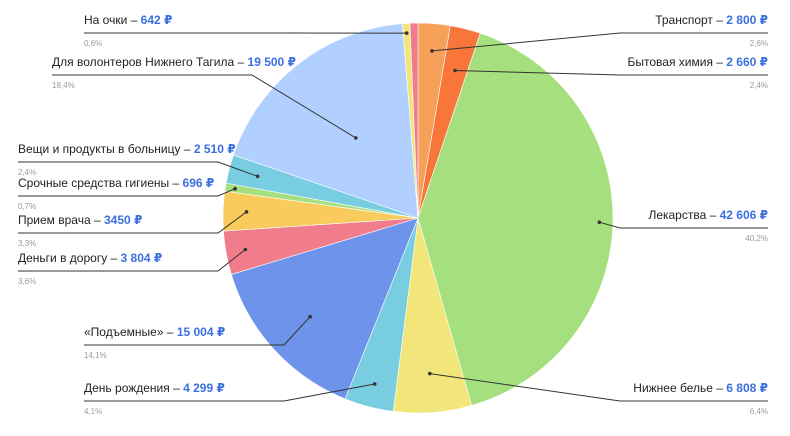 This screenshot has height=436, width=790. I want to click on slice-label: Деньги в дорогу – 3 804 ₽, so click(90, 258).